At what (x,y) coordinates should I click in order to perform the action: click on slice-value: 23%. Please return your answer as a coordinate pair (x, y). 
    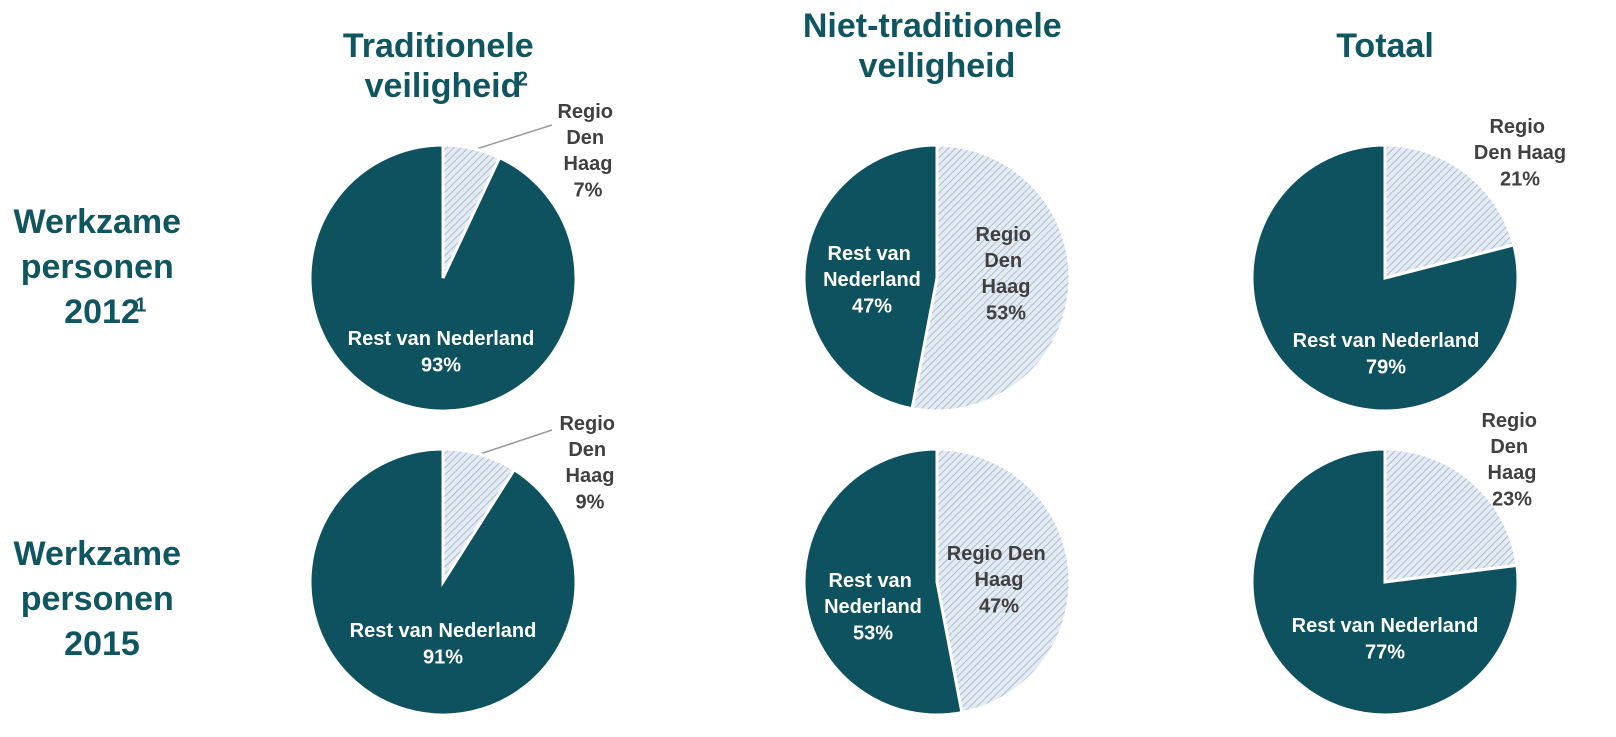
    Looking at the image, I should click on (1512, 499).